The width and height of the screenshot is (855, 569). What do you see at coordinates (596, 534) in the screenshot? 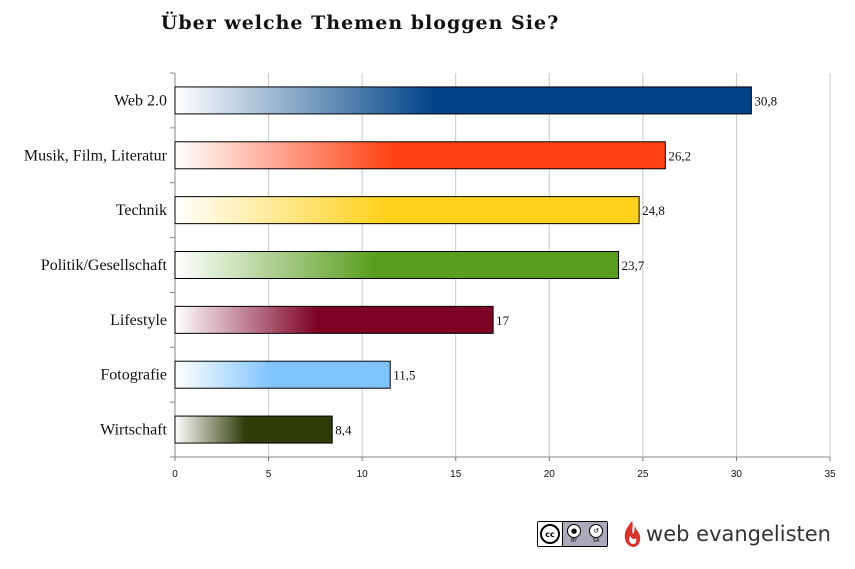
I see `cc-sa-icon: ↺ SA` at bounding box center [596, 534].